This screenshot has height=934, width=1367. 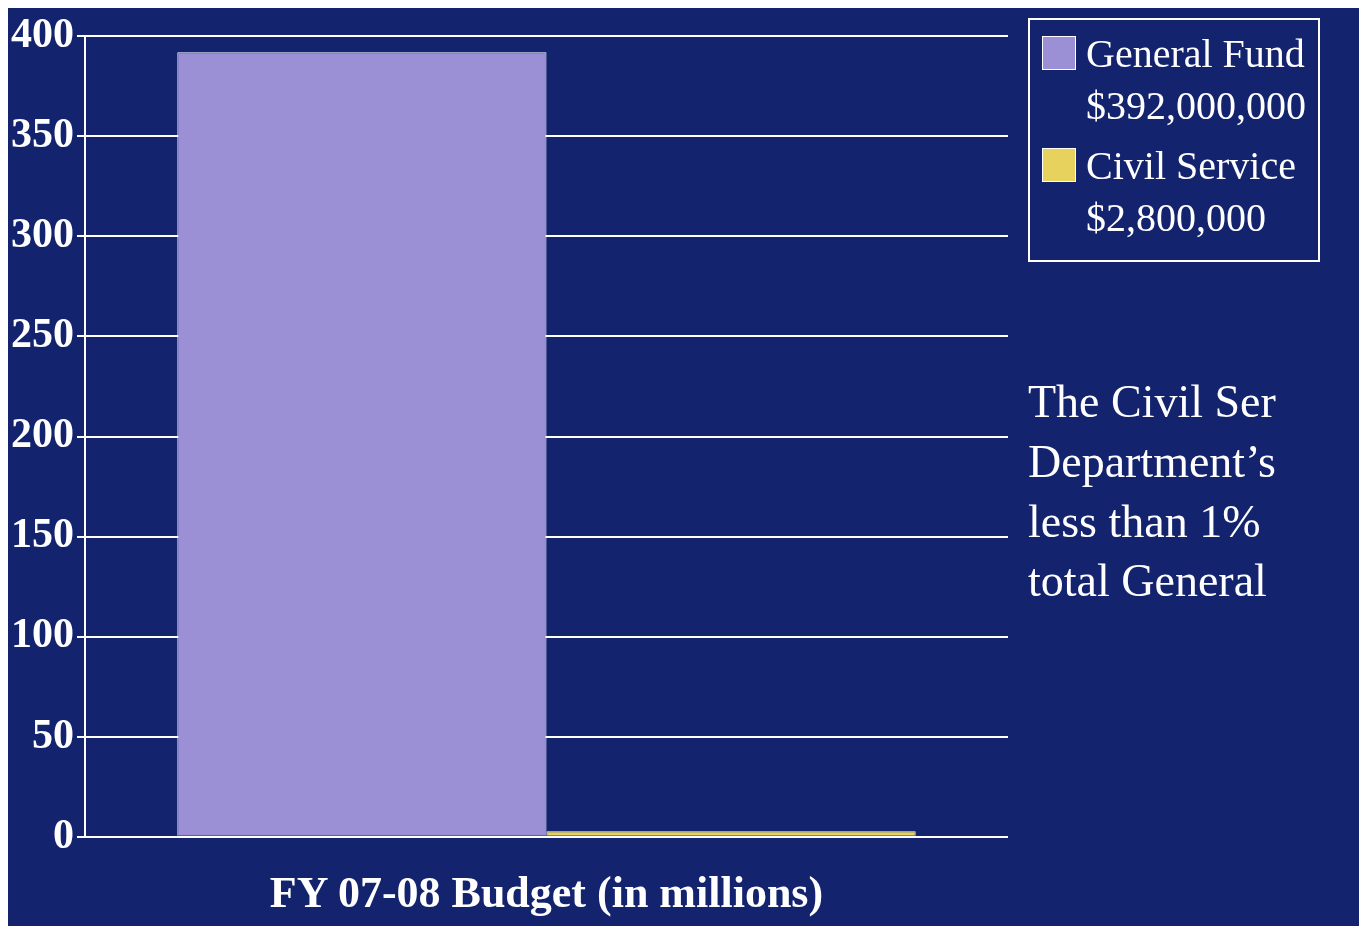 I want to click on y-tick-label: 150, so click(x=42, y=533).